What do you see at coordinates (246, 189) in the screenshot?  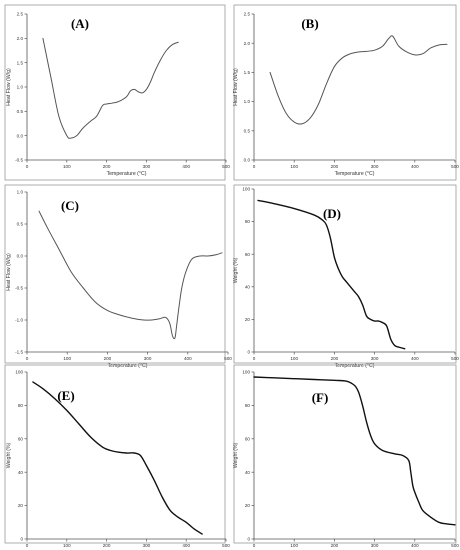 I see `panel-d-y-tick-label: 100` at bounding box center [246, 189].